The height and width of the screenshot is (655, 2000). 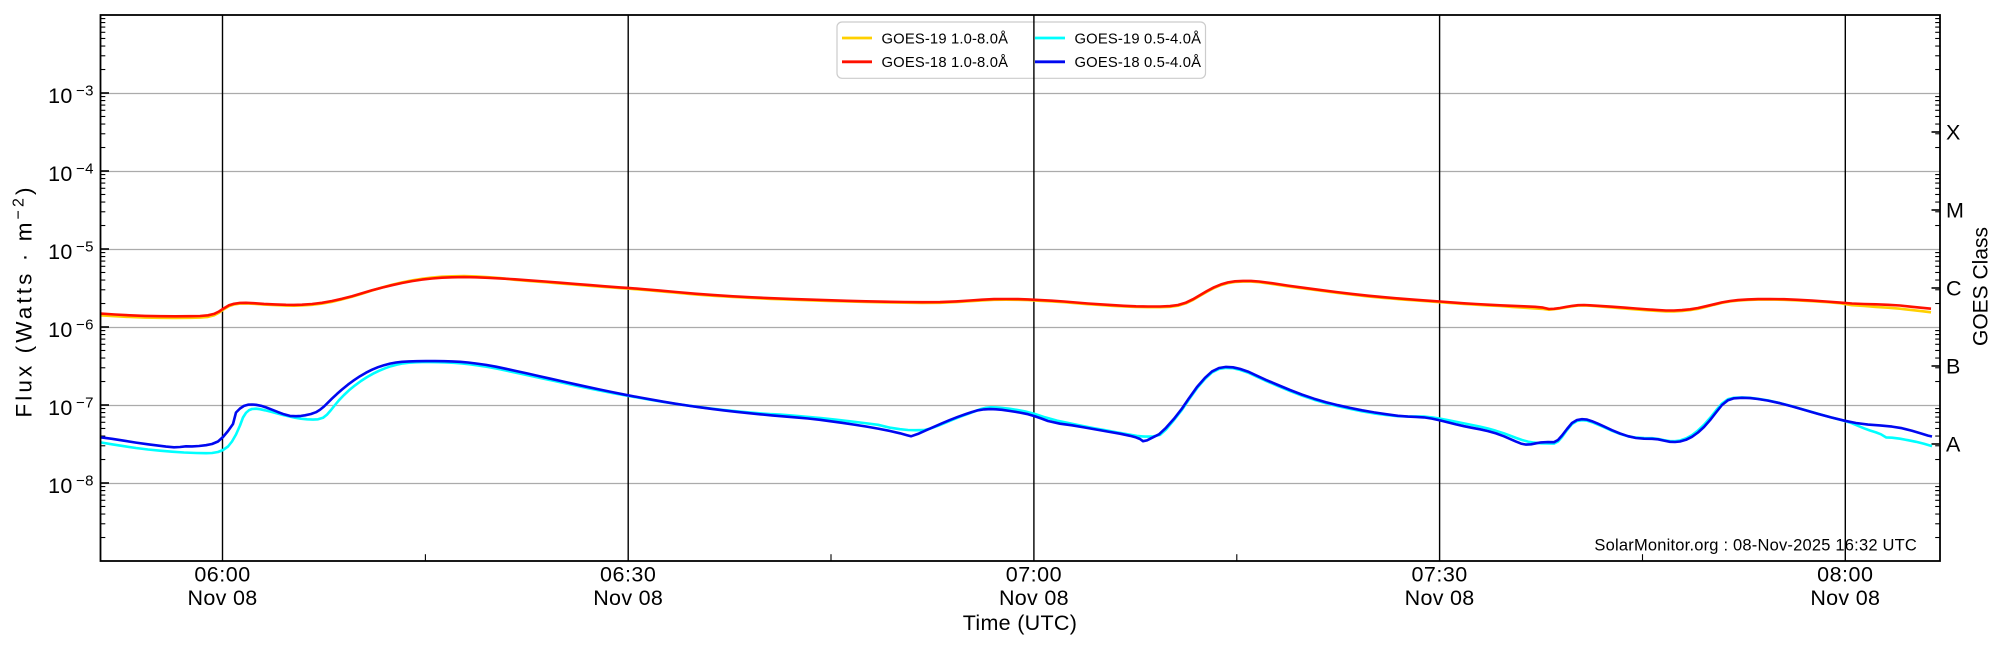 I want to click on svg-text: −6, so click(x=85, y=325).